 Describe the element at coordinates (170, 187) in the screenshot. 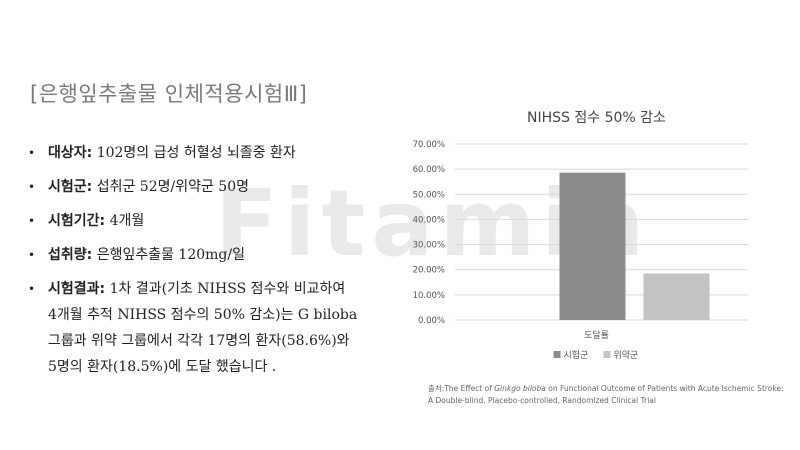

I see `bullet-text: 섭취군 52명/위약군 50명` at that location.